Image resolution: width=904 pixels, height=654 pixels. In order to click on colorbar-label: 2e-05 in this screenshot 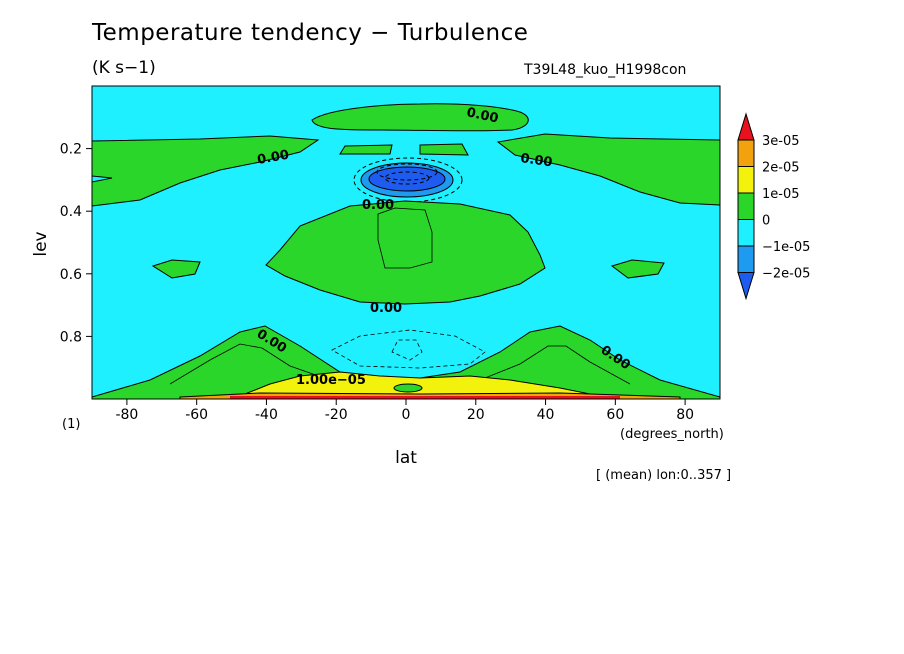, I will do `click(781, 168)`.